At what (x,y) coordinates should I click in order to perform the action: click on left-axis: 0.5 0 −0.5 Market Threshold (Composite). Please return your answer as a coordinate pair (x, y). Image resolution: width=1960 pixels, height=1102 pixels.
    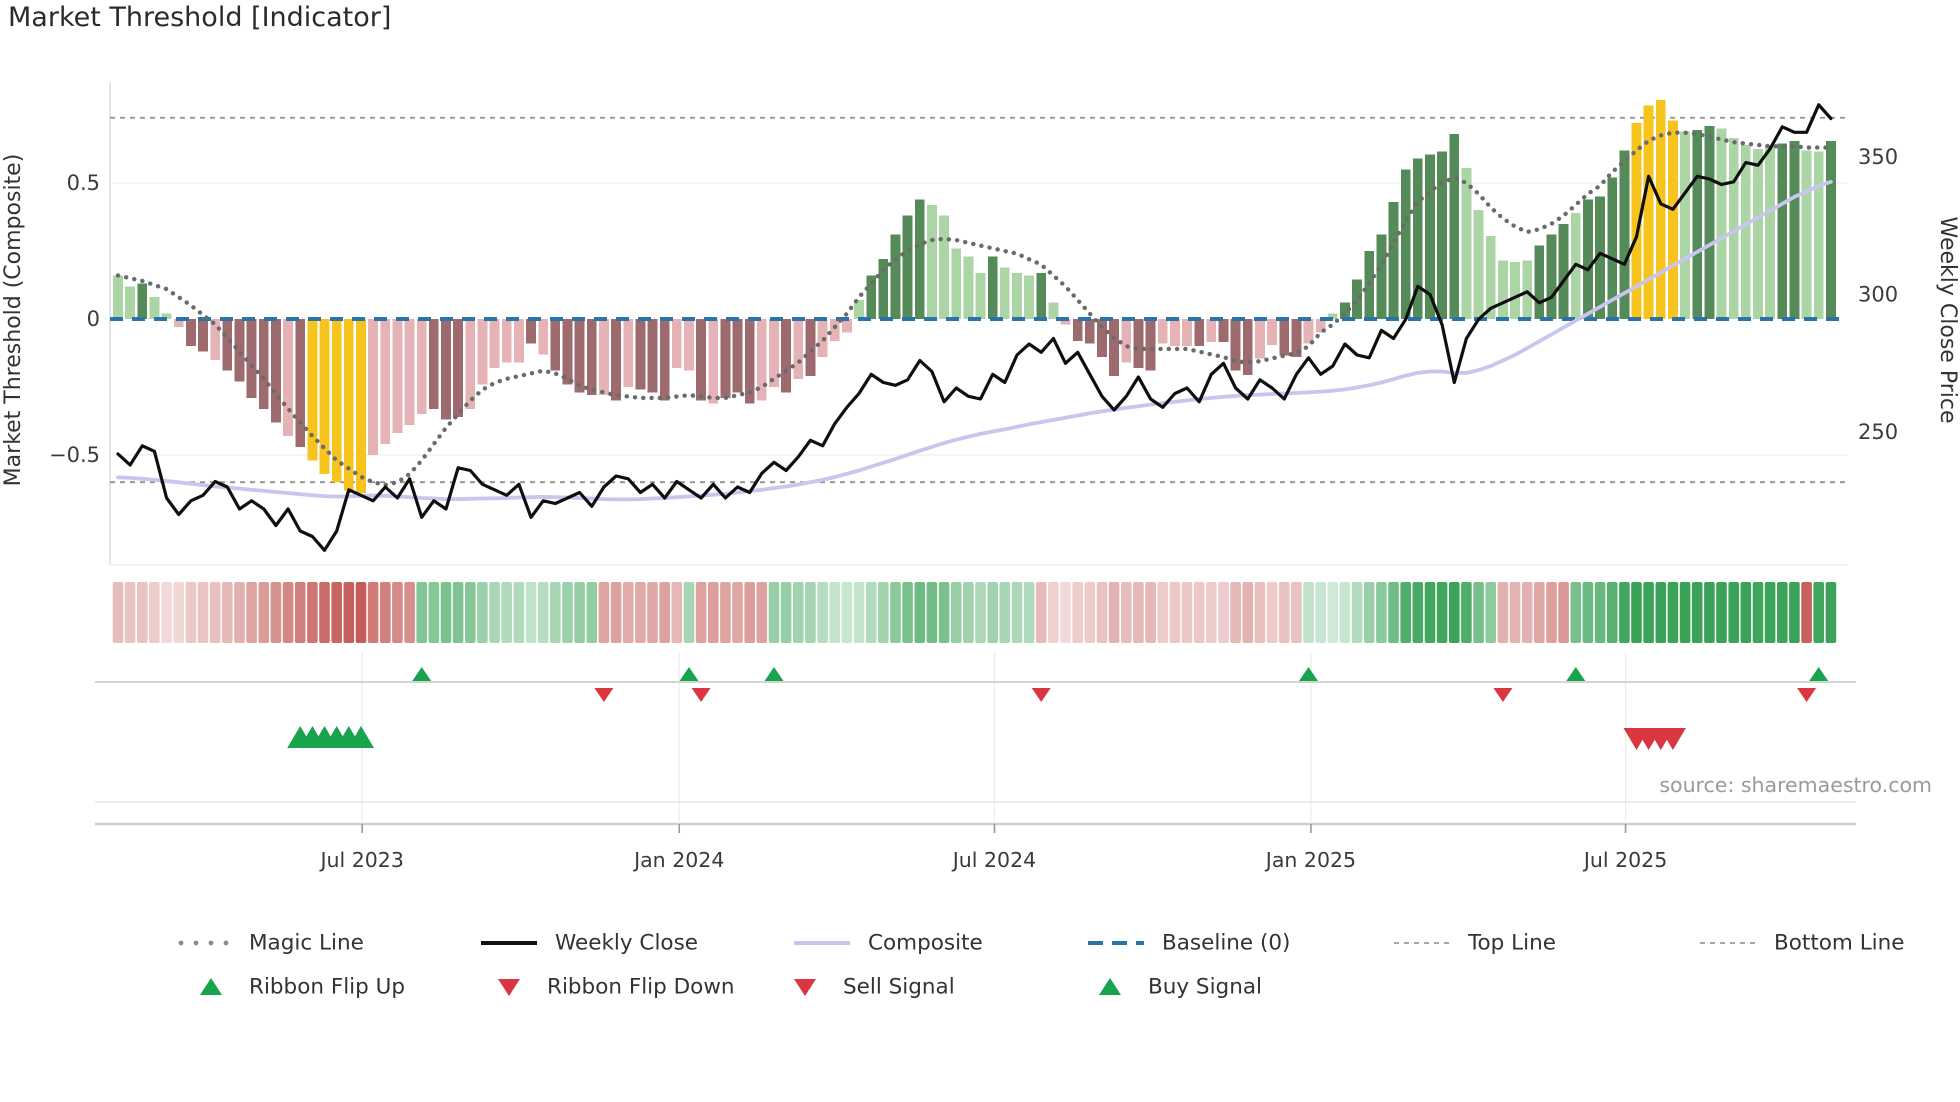
    Looking at the image, I should click on (50, 320).